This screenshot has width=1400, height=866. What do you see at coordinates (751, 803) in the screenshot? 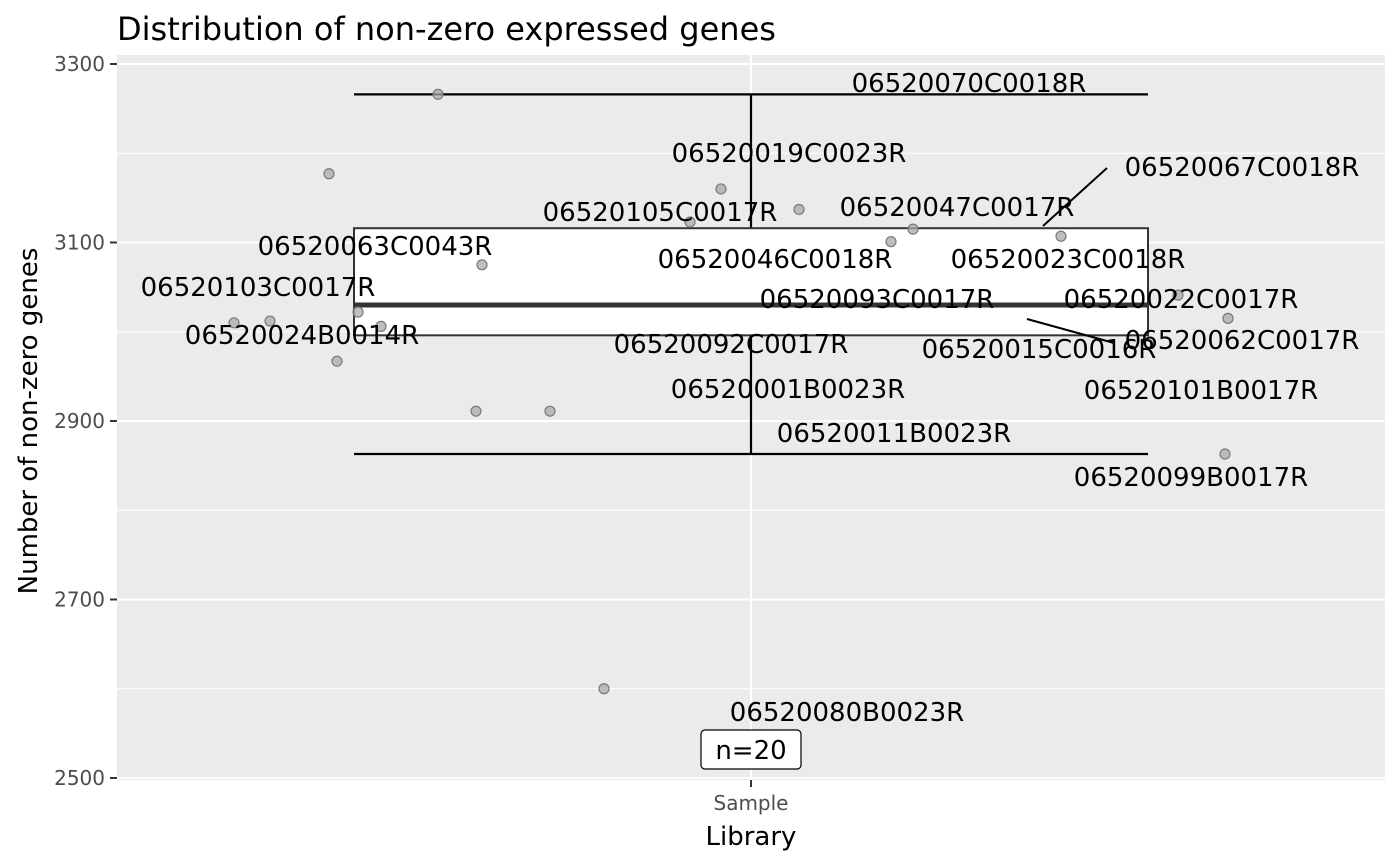
I see `x-tick-label: Sample` at bounding box center [751, 803].